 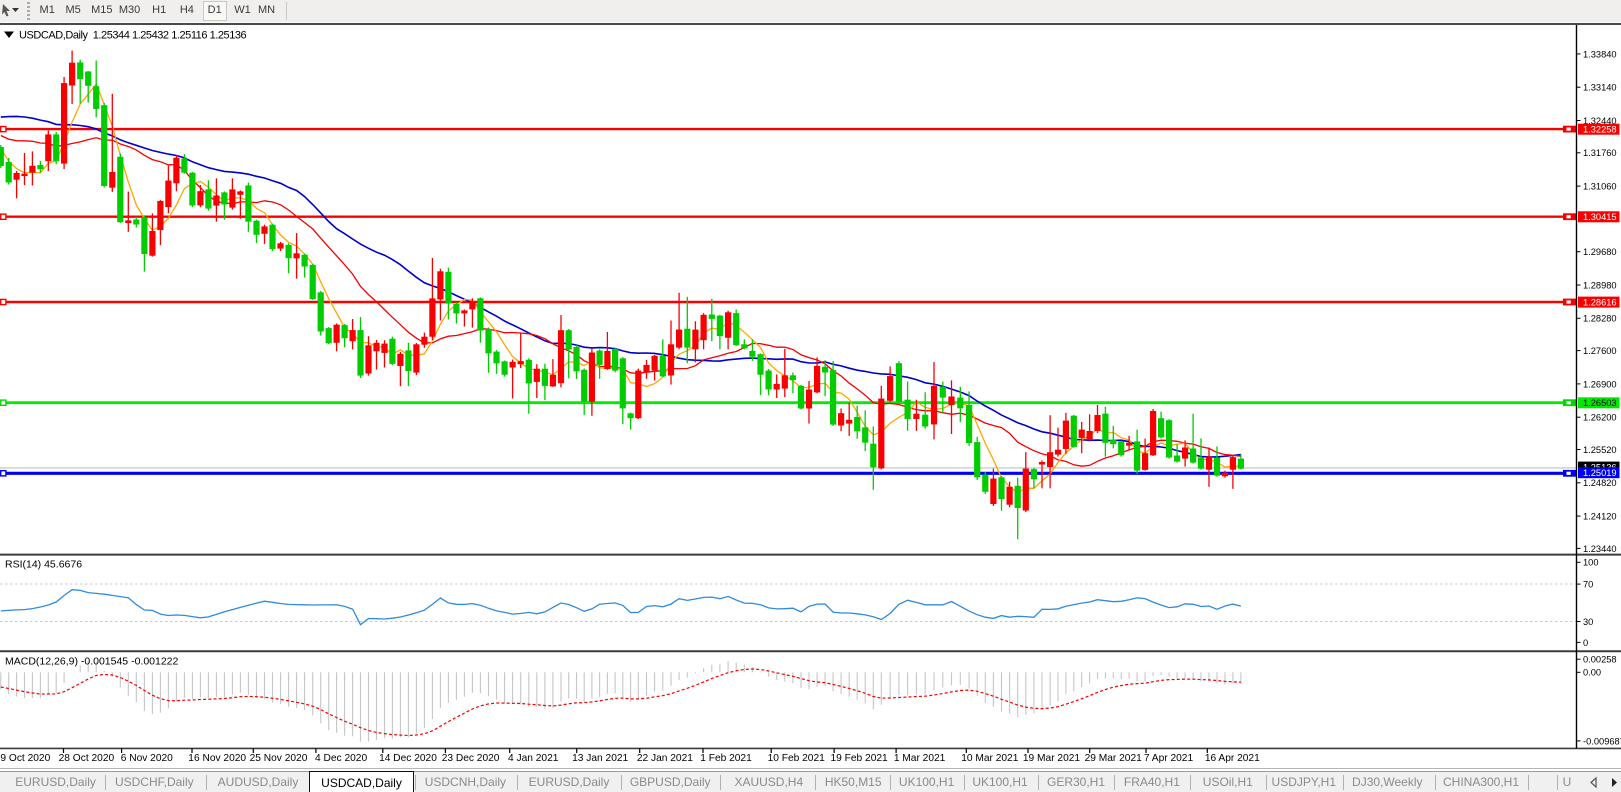 What do you see at coordinates (1600, 217) in the screenshot?
I see `svg-text: 1.30415` at bounding box center [1600, 217].